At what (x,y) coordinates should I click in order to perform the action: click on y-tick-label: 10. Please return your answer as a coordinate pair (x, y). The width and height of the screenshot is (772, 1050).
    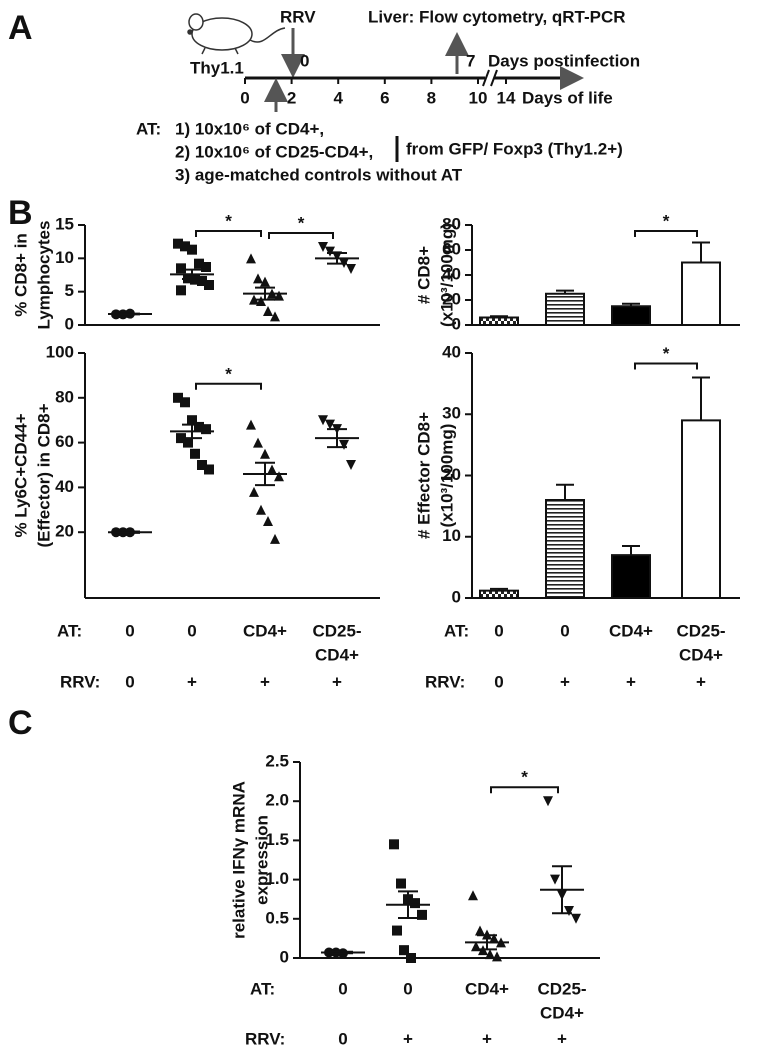
    Looking at the image, I should click on (64, 257).